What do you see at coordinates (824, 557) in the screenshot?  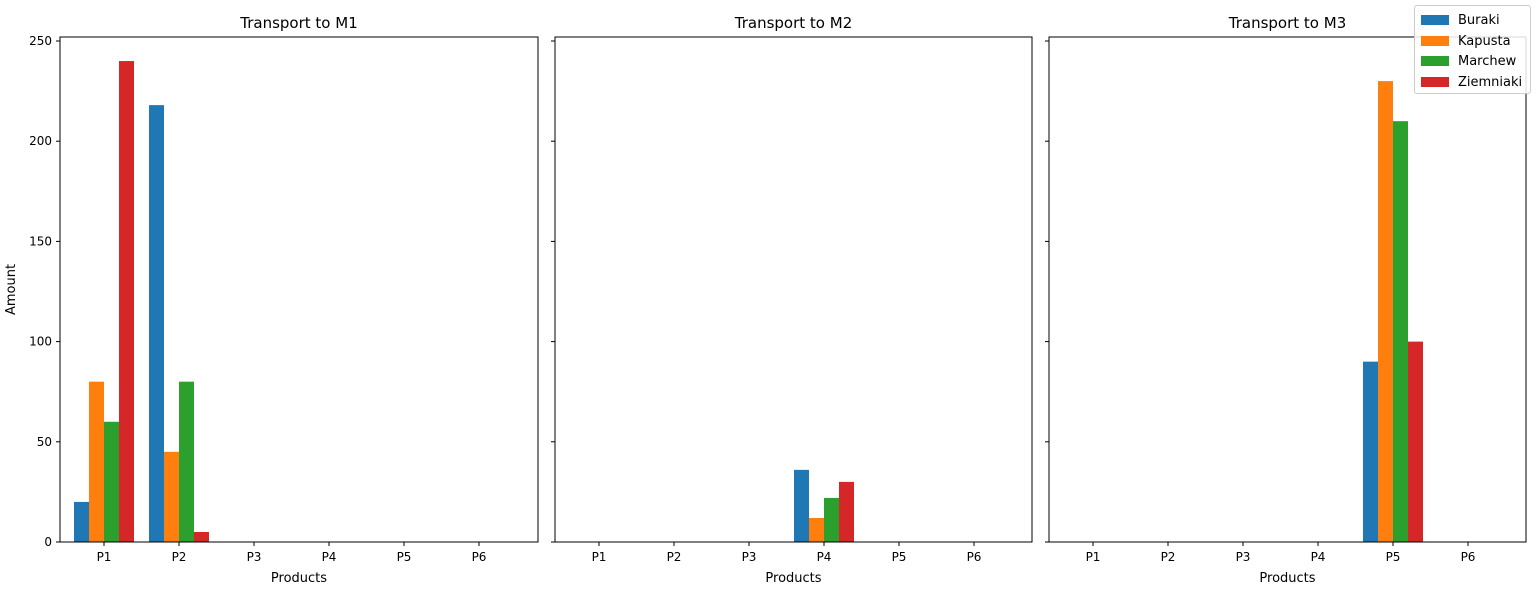 I see `panel-2-xtick-label-p4: P4` at bounding box center [824, 557].